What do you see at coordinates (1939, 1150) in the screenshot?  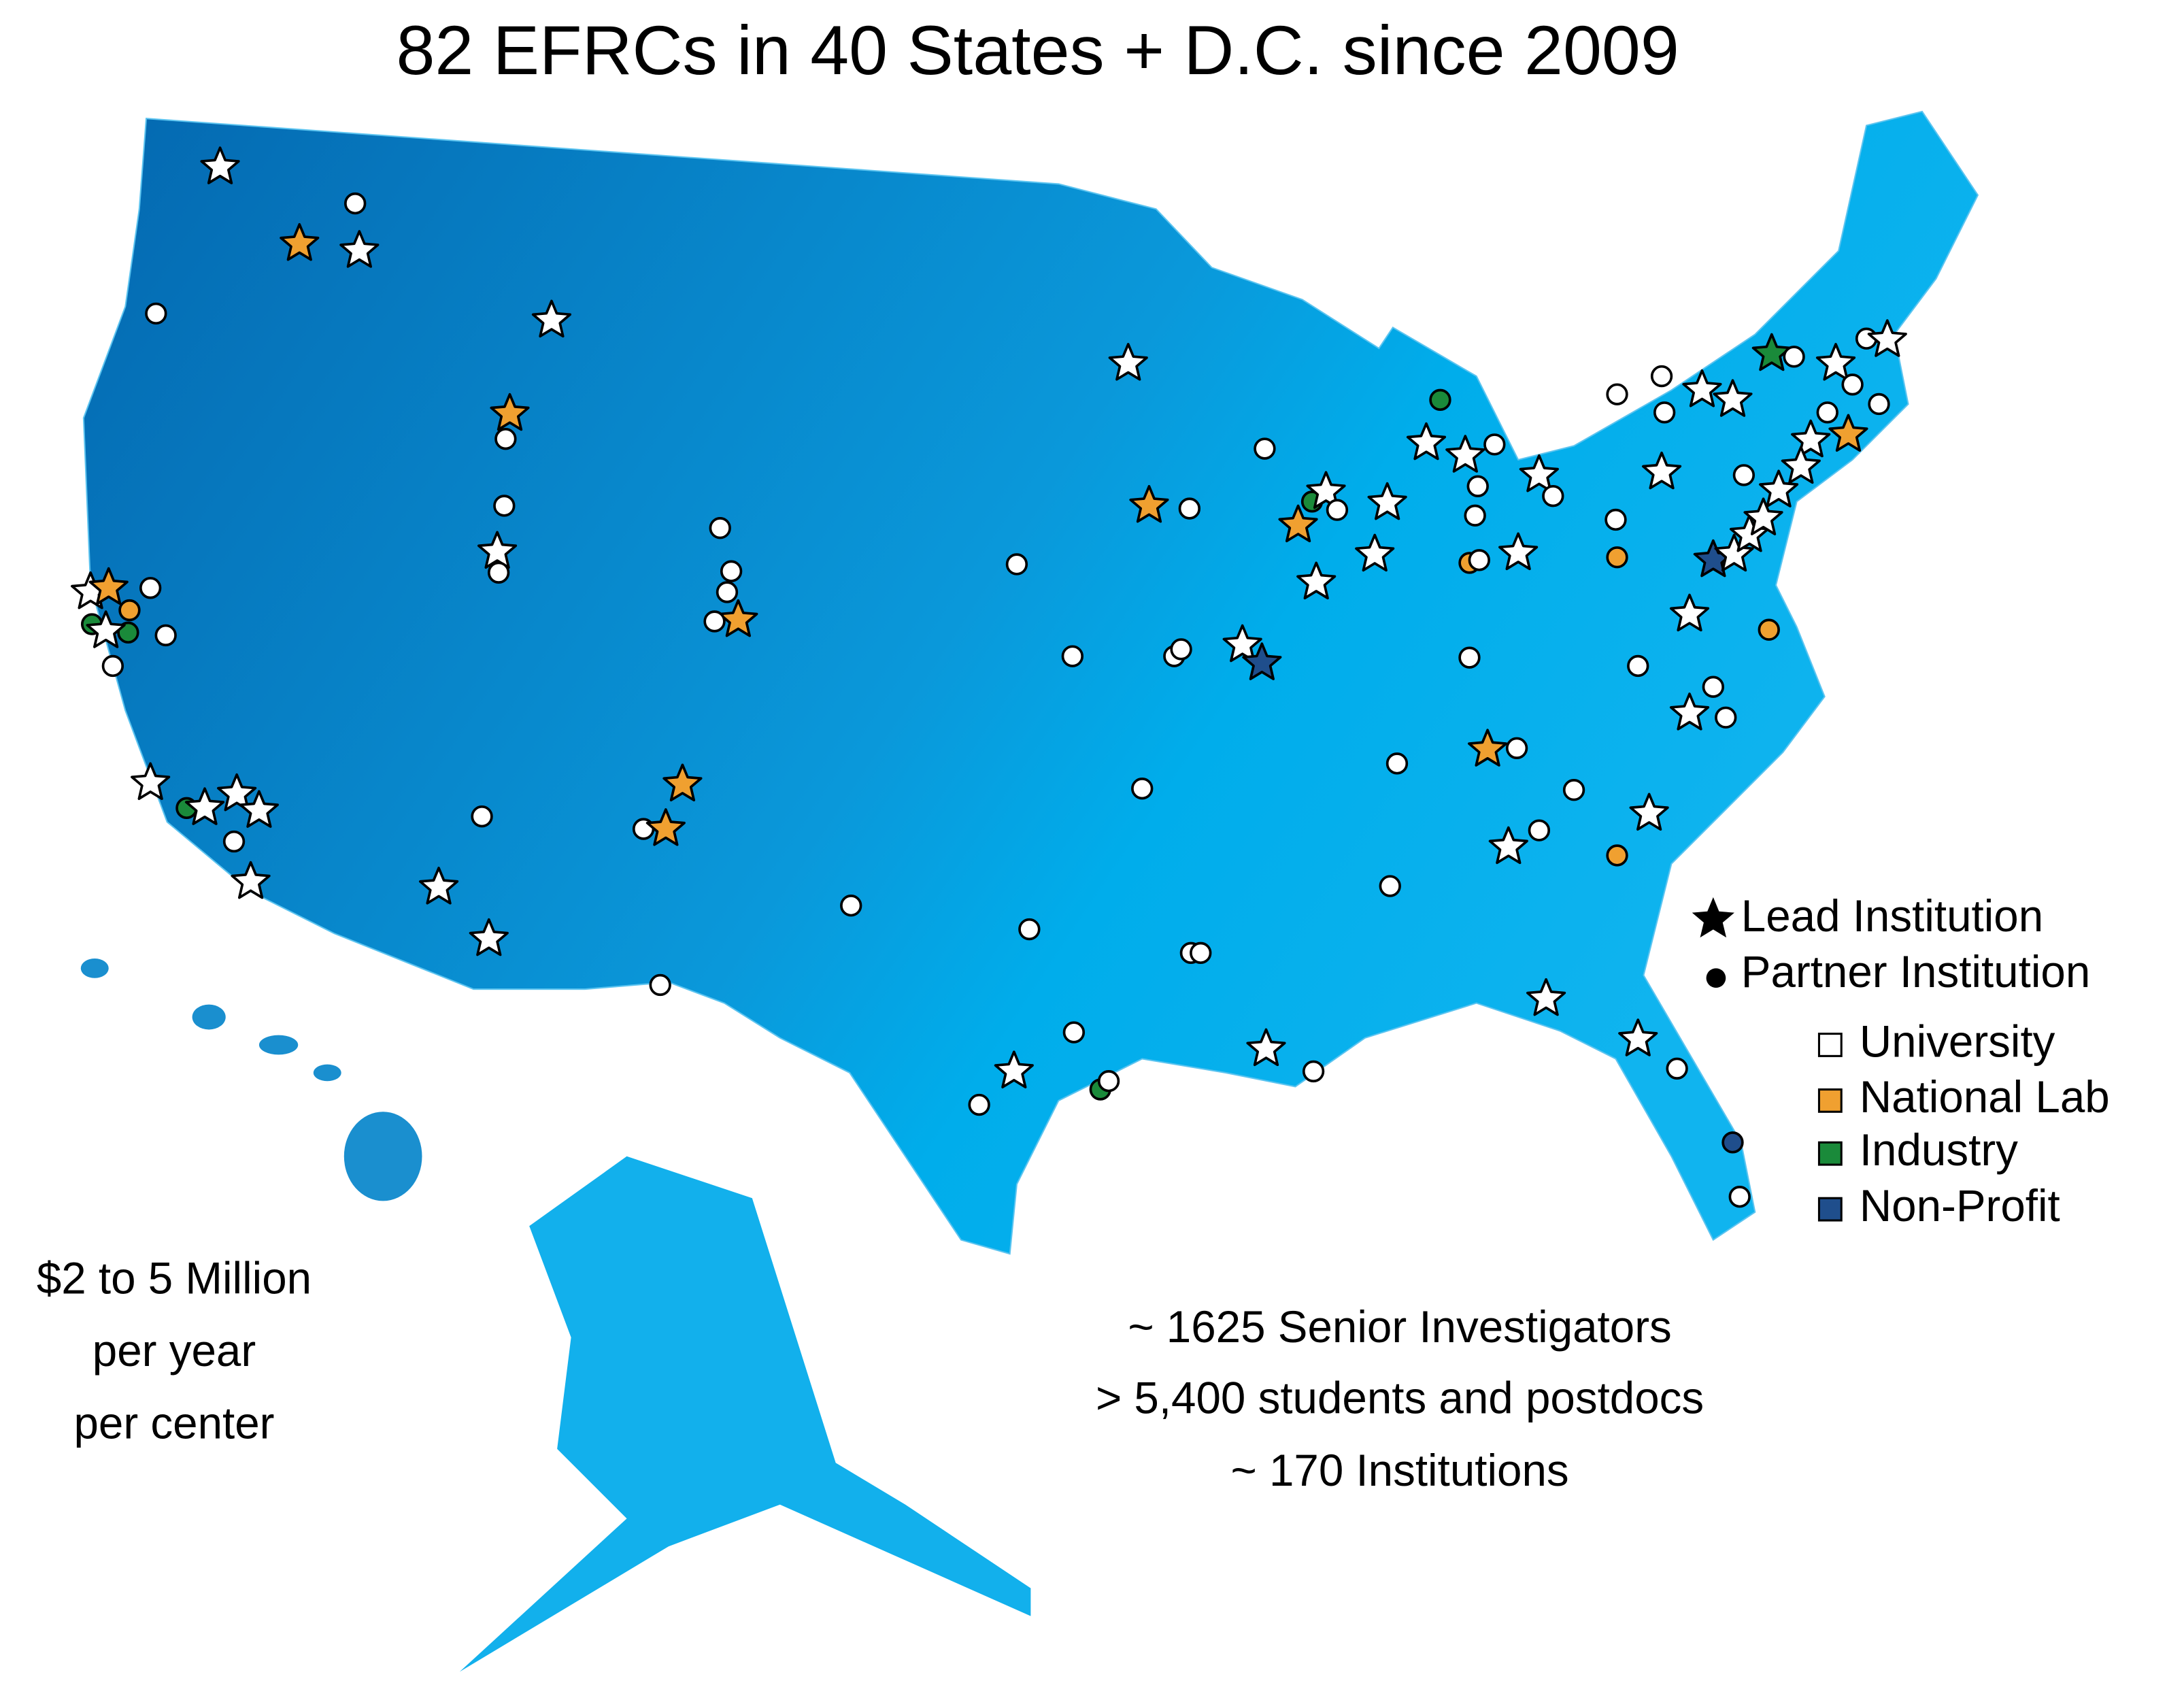 I see `legend-type: Industry` at bounding box center [1939, 1150].